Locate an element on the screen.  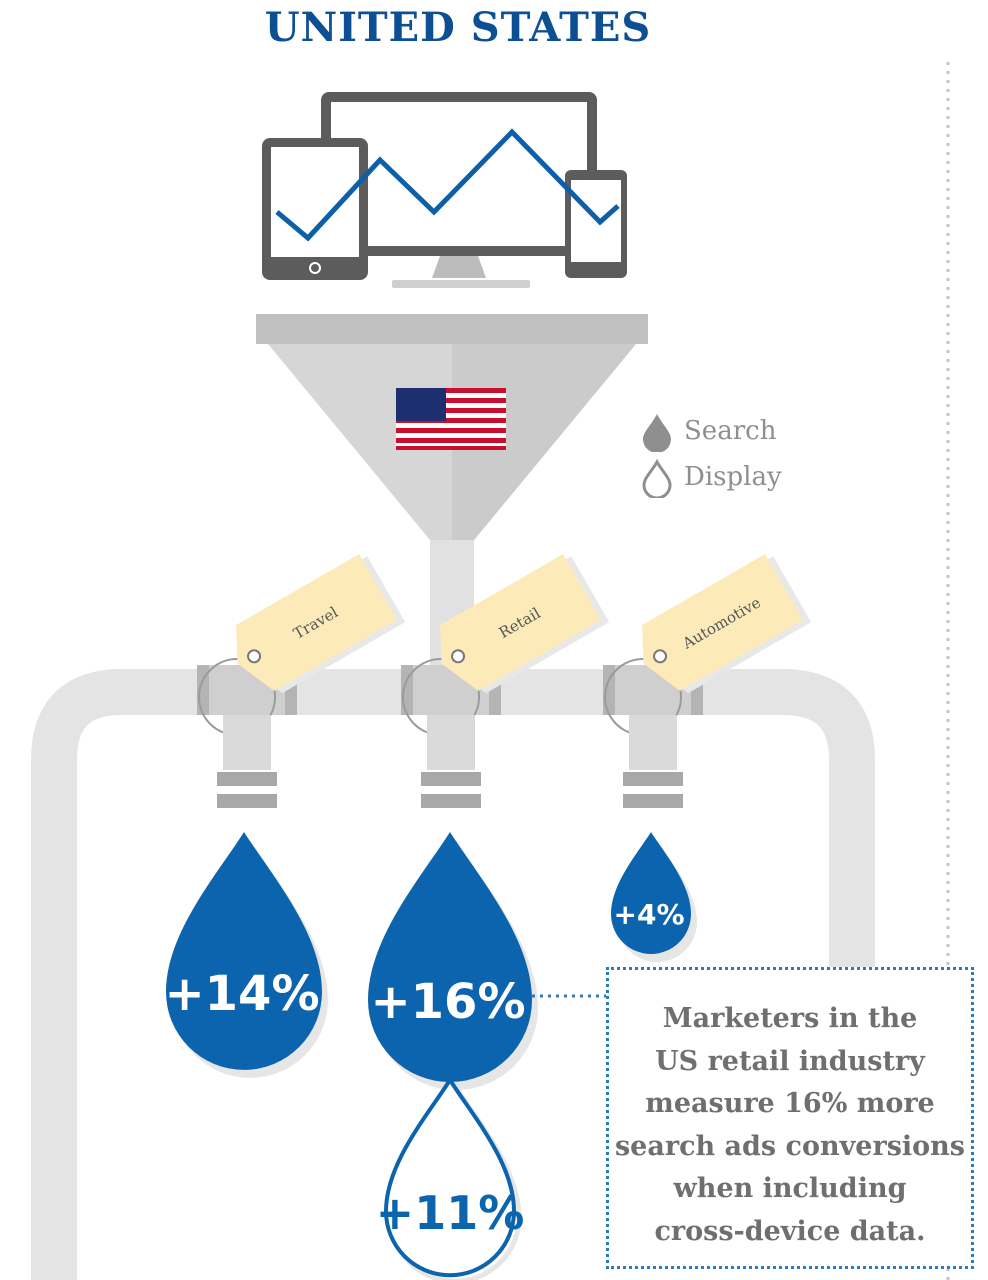
tap-automotive: Automotive +4% is located at coordinates (707, 758).